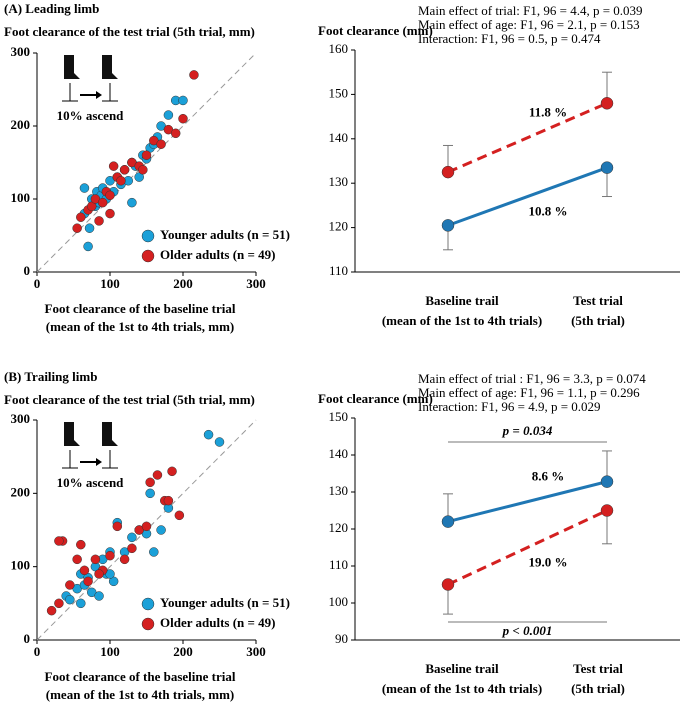 The image size is (685, 704). I want to click on annotation: Interaction: F1, 96 = 4.9, p = 0.029, so click(509, 406).